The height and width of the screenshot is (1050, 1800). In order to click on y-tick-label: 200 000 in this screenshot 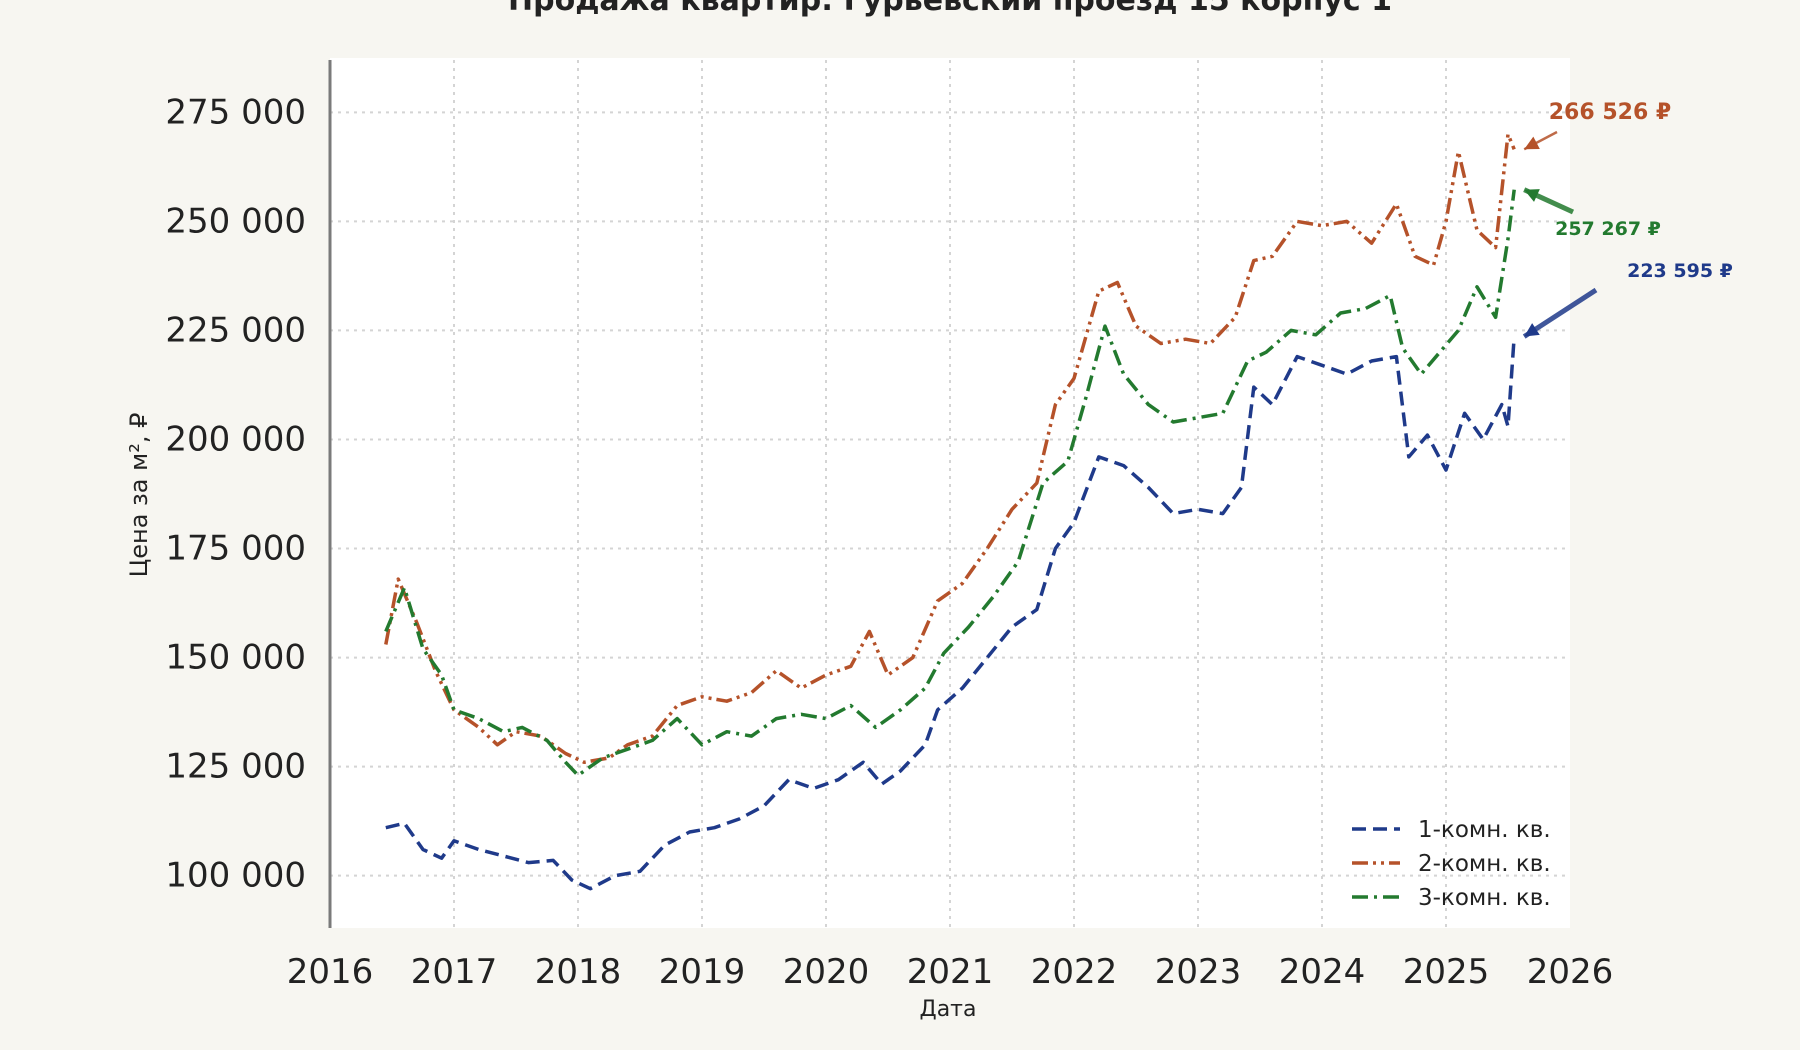, I will do `click(235, 439)`.